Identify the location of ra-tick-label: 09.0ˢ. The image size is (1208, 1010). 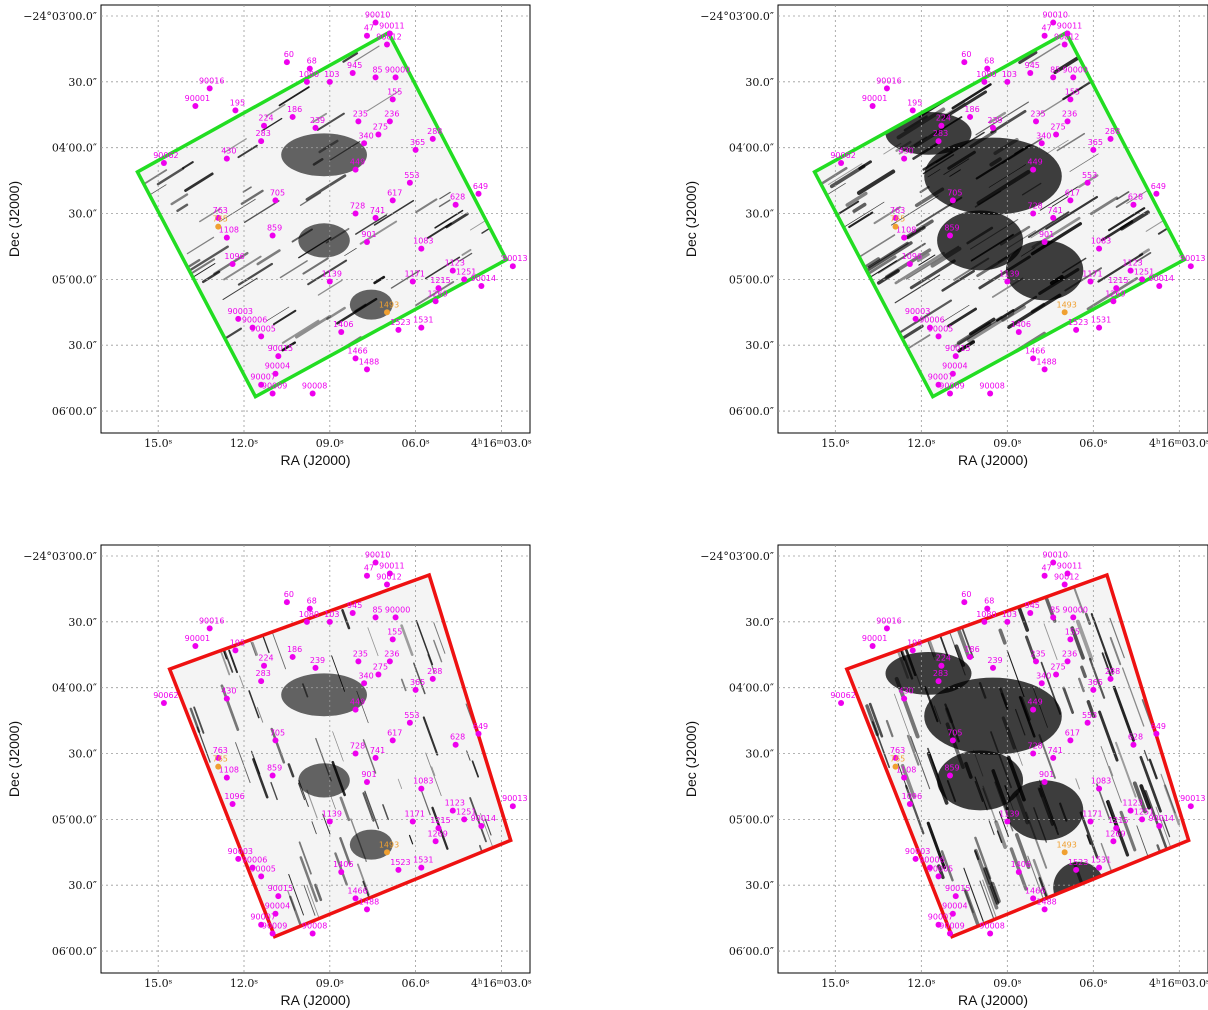
(330, 443).